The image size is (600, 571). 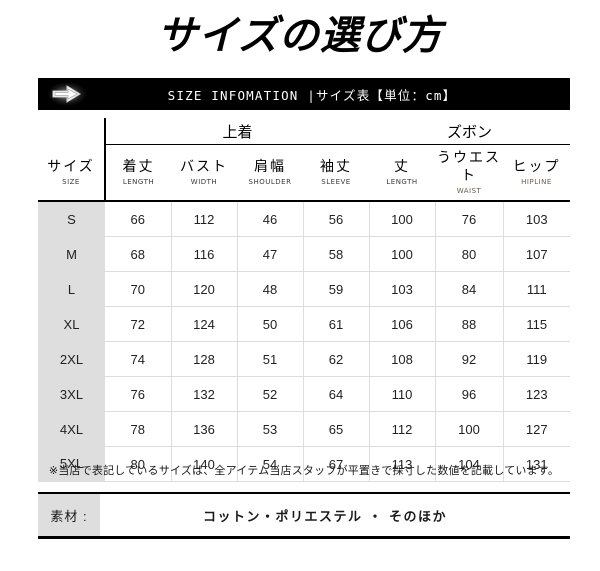 What do you see at coordinates (204, 182) in the screenshot?
I see `column-header-bust-en: WIDTH` at bounding box center [204, 182].